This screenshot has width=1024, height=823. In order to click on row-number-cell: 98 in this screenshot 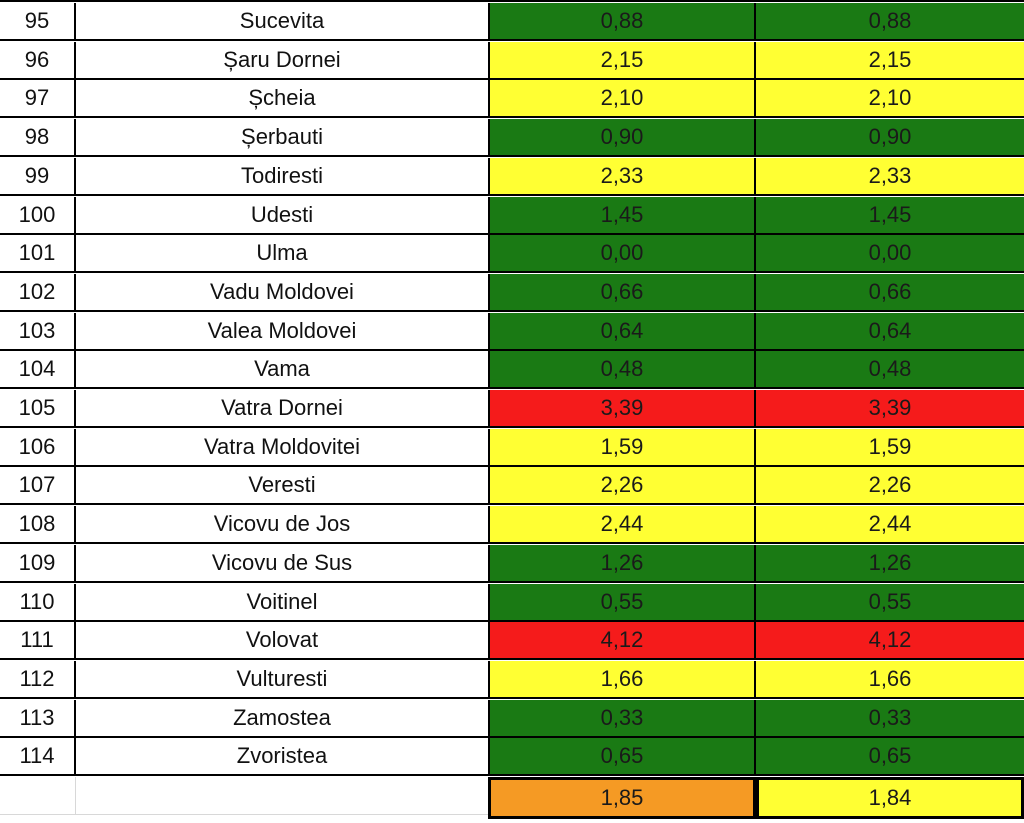, I will do `click(38, 138)`.